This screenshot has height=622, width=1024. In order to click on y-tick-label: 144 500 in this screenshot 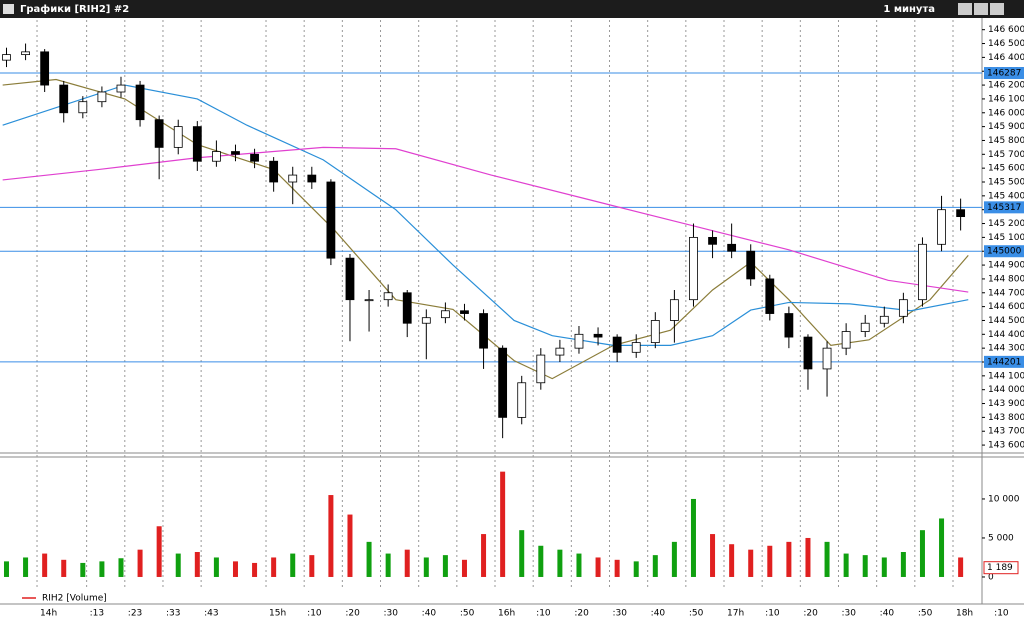, I will do `click(1006, 321)`.